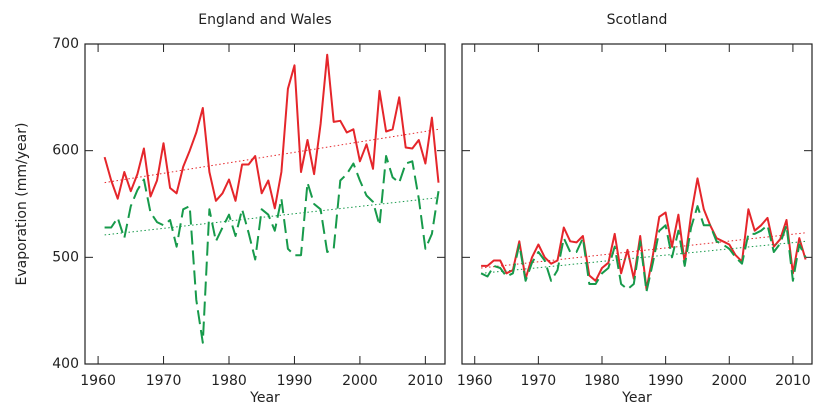 Image resolution: width=820 pixels, height=408 pixels. Describe the element at coordinates (65, 364) in the screenshot. I see `y-tick-label: 400` at that location.